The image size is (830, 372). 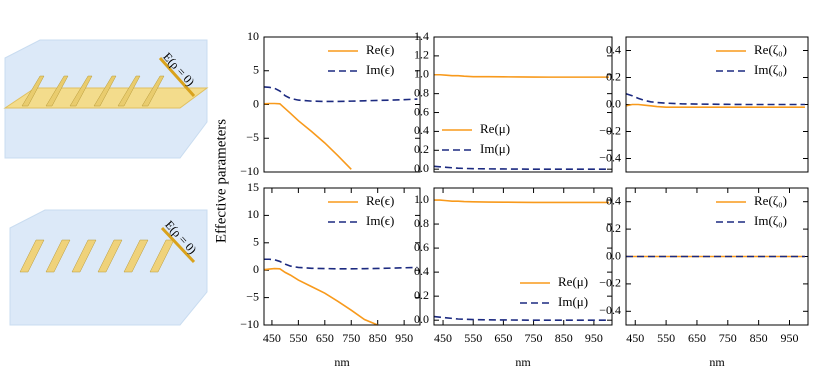 I want to click on y-tick-label: 1.4, so click(x=421, y=36).